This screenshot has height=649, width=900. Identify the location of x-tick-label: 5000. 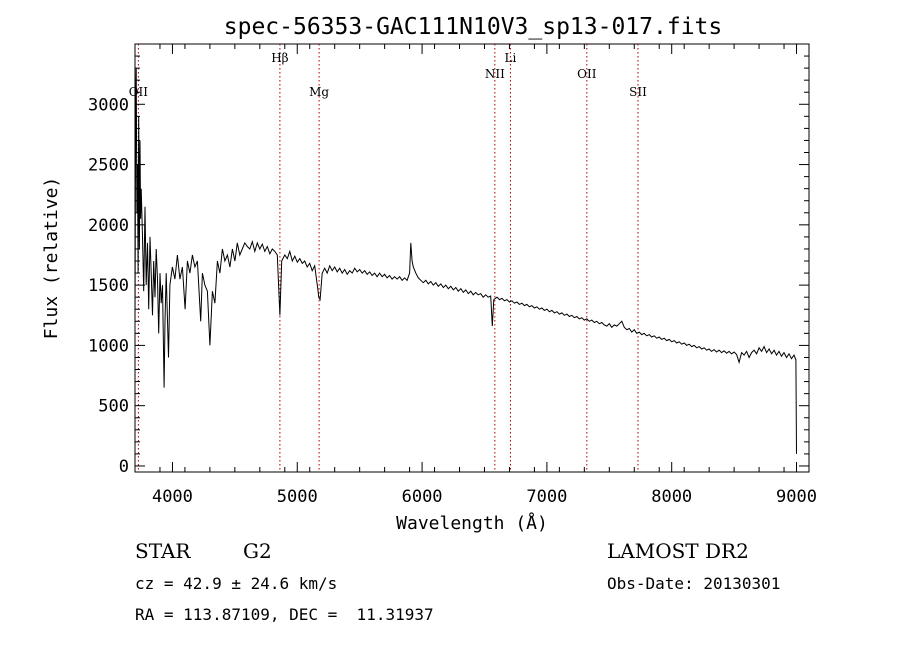
(297, 497).